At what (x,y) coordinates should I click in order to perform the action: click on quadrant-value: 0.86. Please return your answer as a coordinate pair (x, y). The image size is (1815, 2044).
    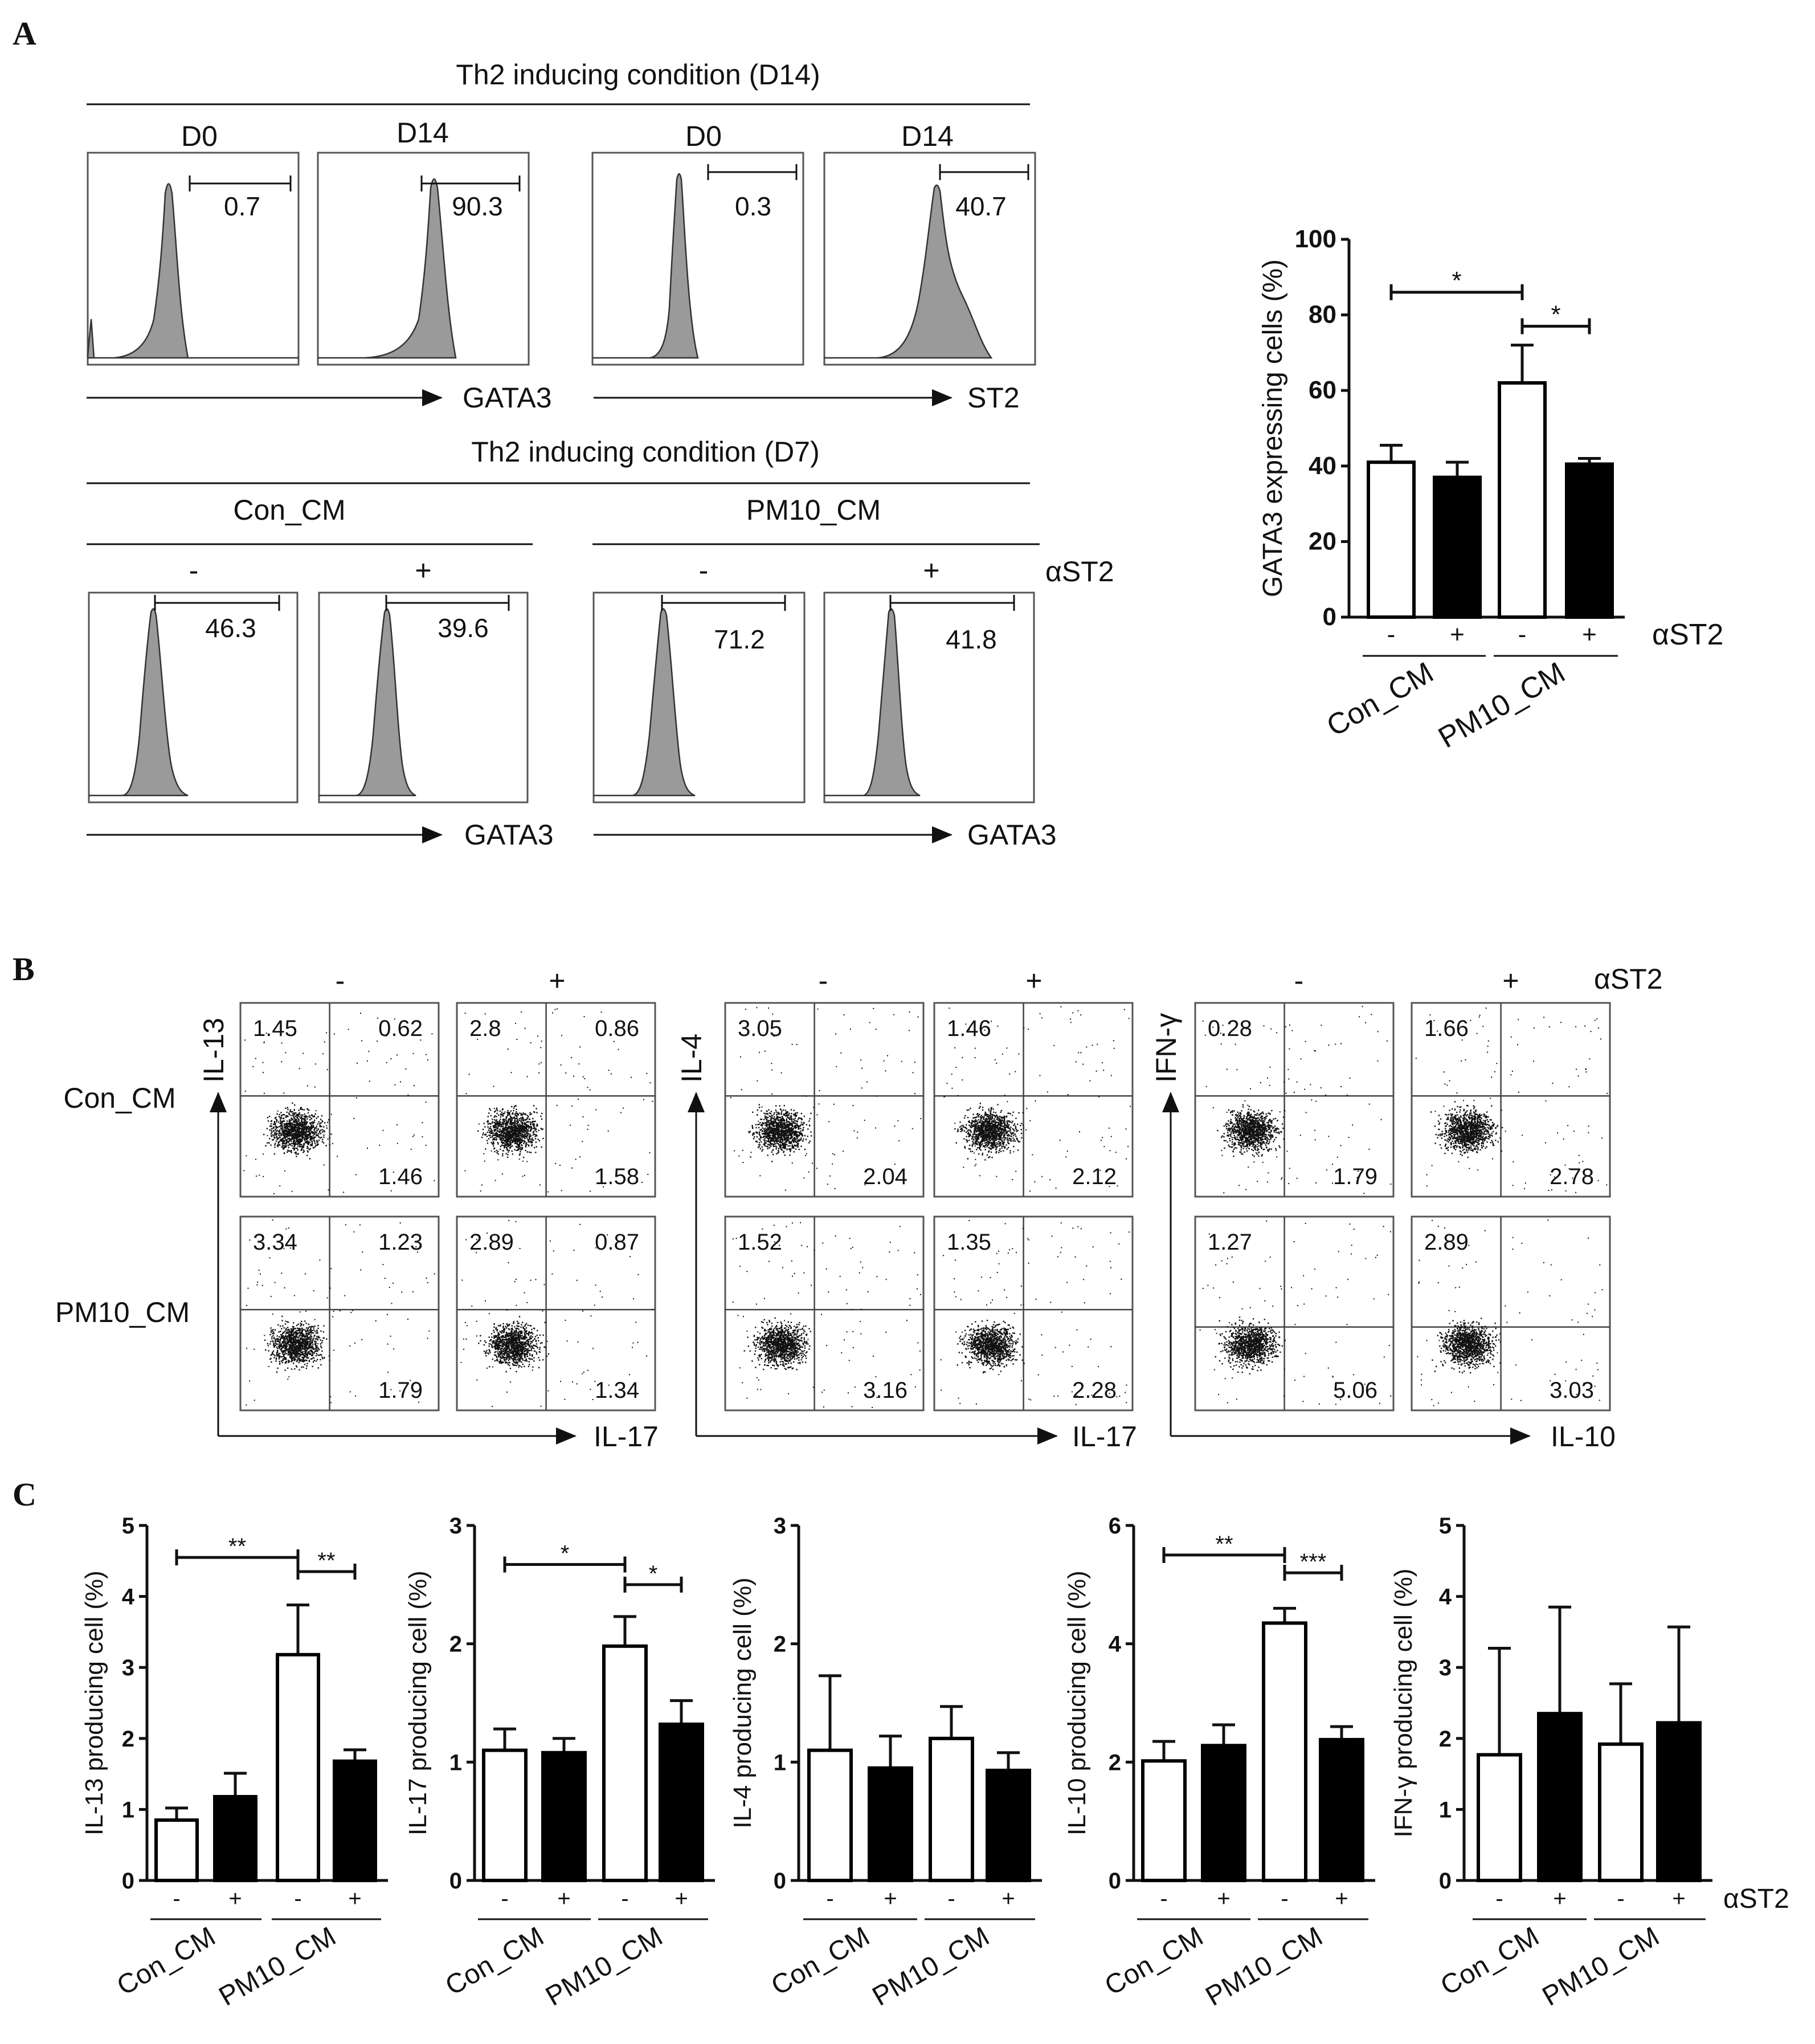
    Looking at the image, I should click on (617, 1028).